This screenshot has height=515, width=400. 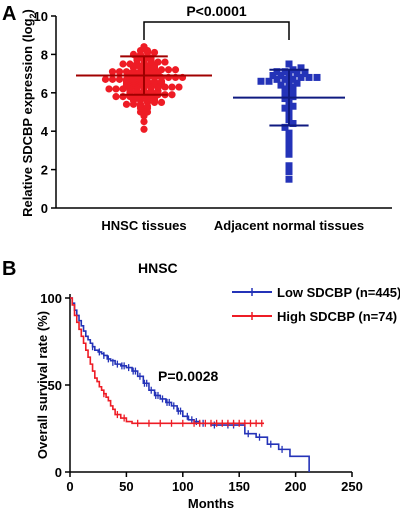 What do you see at coordinates (27, 11) in the screenshot?
I see `y-axis-label-end: )` at bounding box center [27, 11].